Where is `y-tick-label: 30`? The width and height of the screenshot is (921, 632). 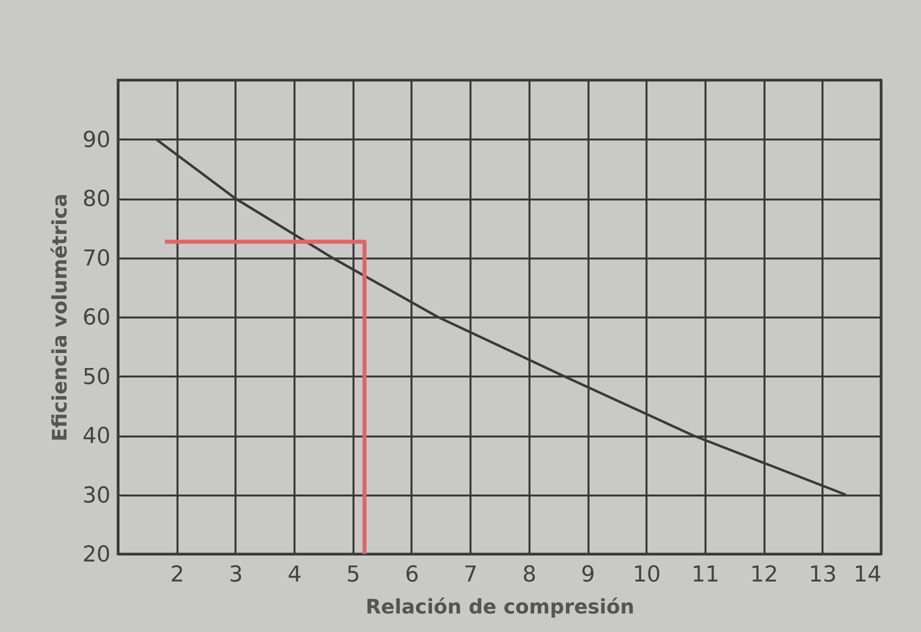
y-tick-label: 30 is located at coordinates (96, 495).